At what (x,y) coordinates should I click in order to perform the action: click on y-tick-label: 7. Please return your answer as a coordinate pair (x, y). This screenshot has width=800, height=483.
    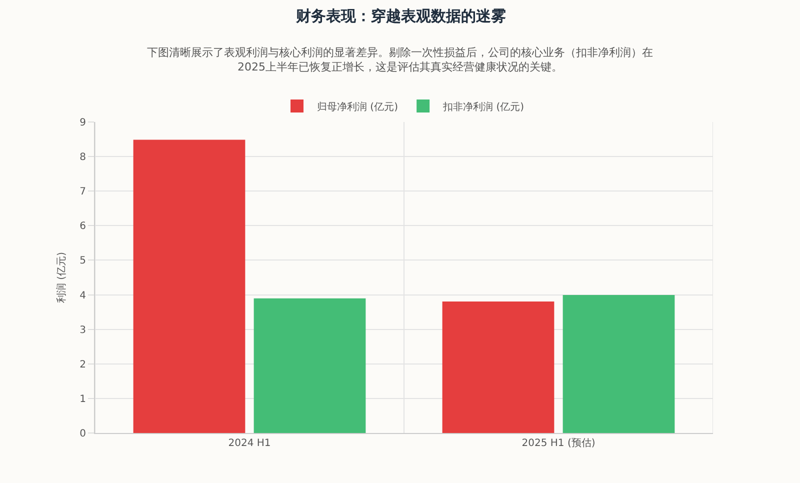
    Looking at the image, I should click on (83, 192).